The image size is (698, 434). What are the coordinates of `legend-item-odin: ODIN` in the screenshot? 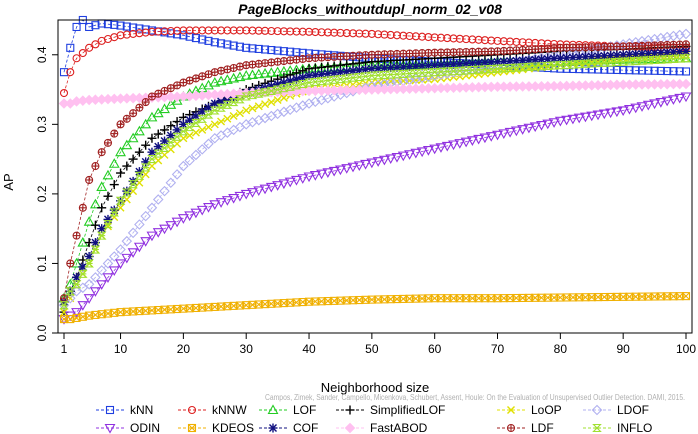 It's located at (128, 427).